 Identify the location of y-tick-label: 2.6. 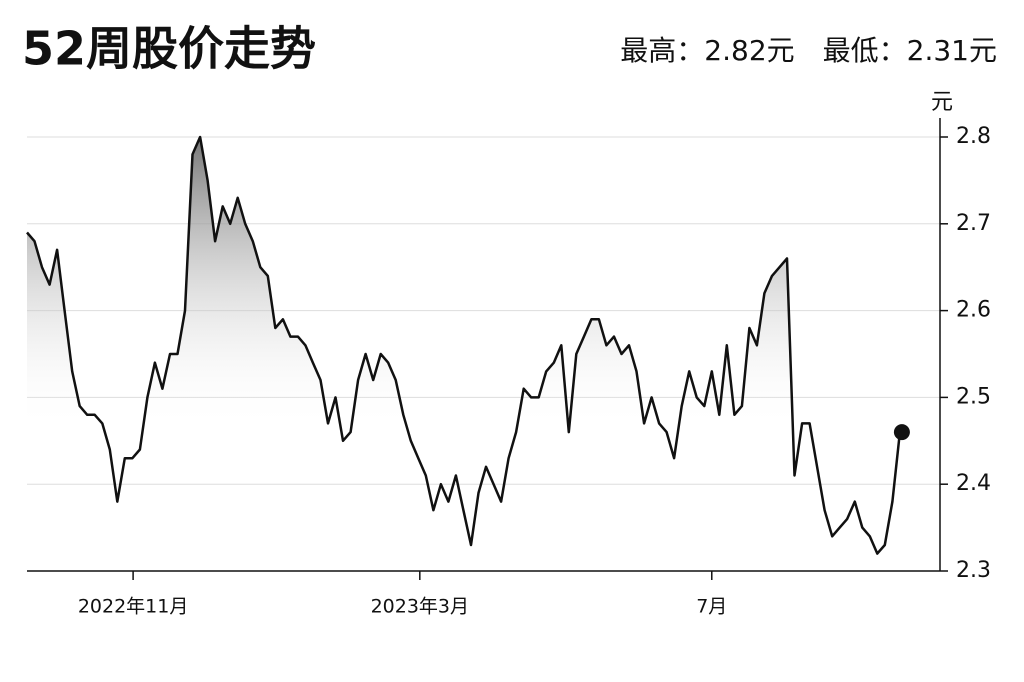
(973, 310).